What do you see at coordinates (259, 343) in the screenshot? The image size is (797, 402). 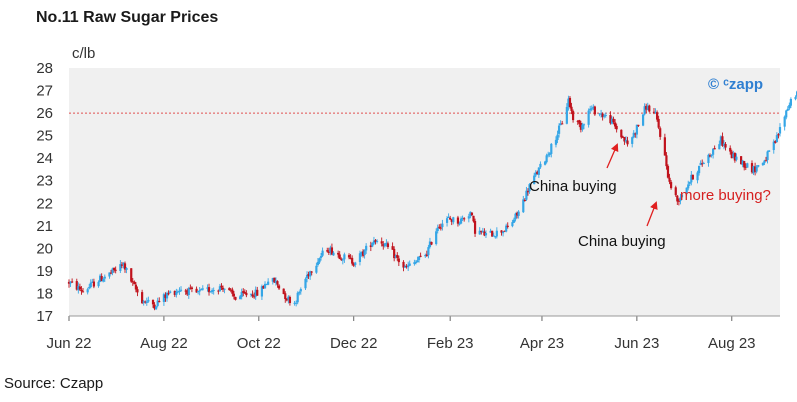 I see `x-tick-label: Oct 22` at bounding box center [259, 343].